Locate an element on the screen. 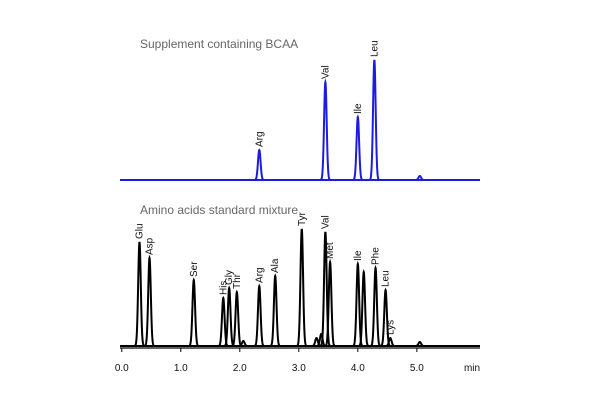 The image size is (600, 400). x-tick-label: 1.0 is located at coordinates (181, 368).